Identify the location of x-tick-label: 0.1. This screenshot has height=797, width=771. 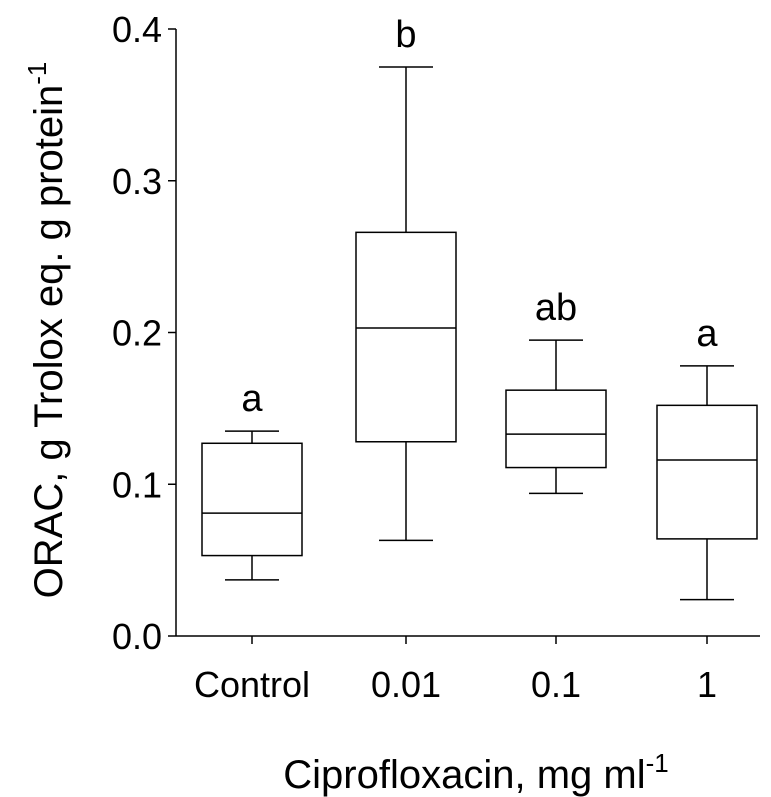
(556, 684).